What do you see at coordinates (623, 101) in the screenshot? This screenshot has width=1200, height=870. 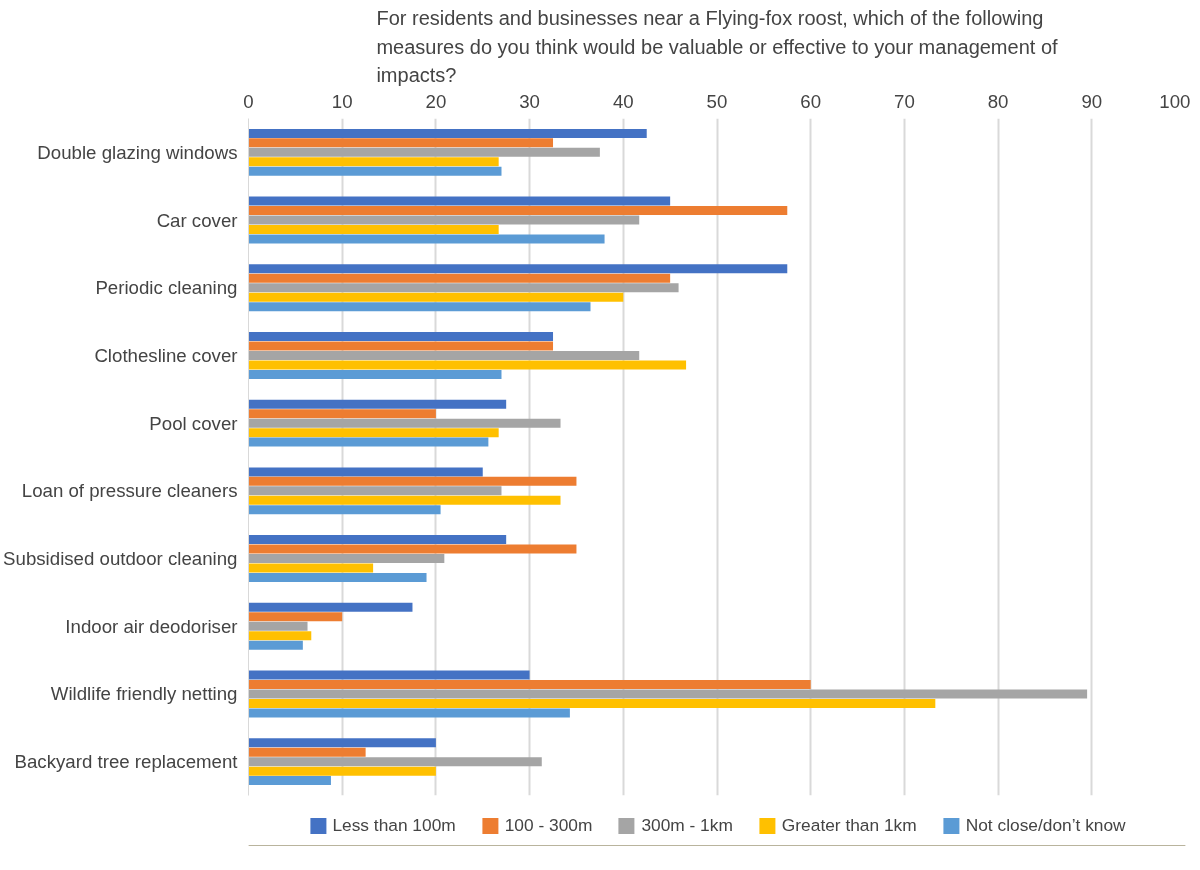 I see `x-tick-label: 40` at bounding box center [623, 101].